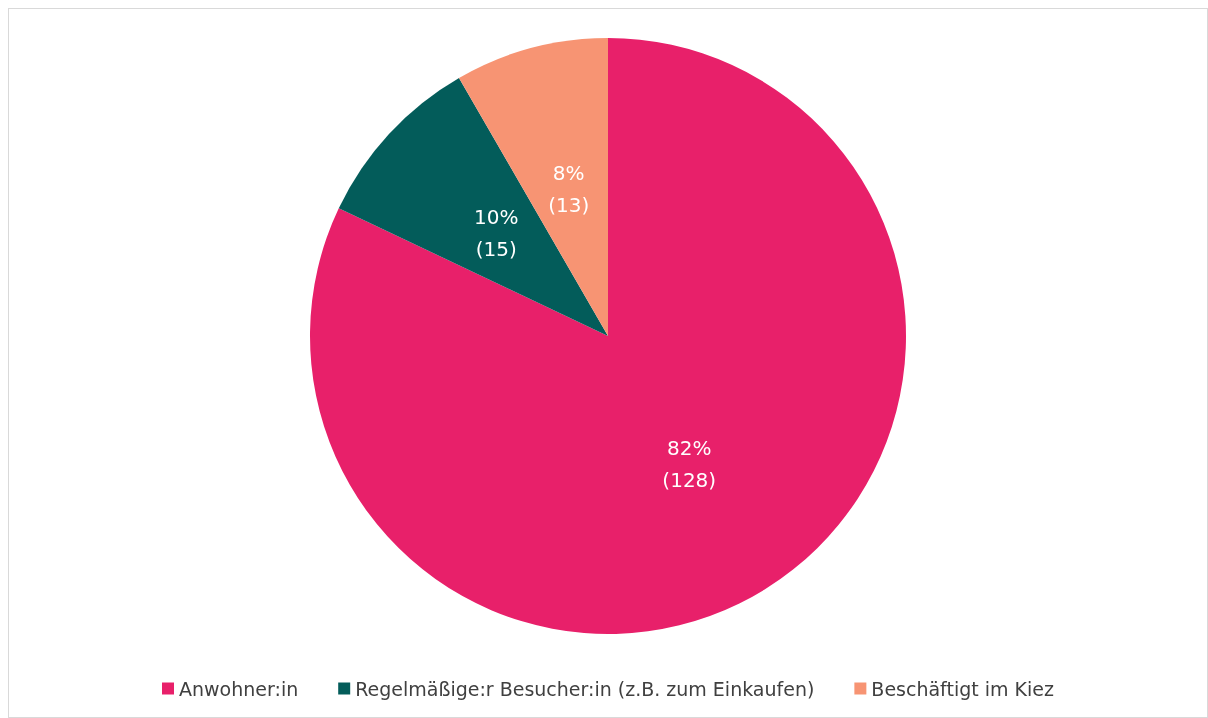 This screenshot has width=1208, height=718. What do you see at coordinates (569, 189) in the screenshot?
I see `data-label: 8% (13)` at bounding box center [569, 189].